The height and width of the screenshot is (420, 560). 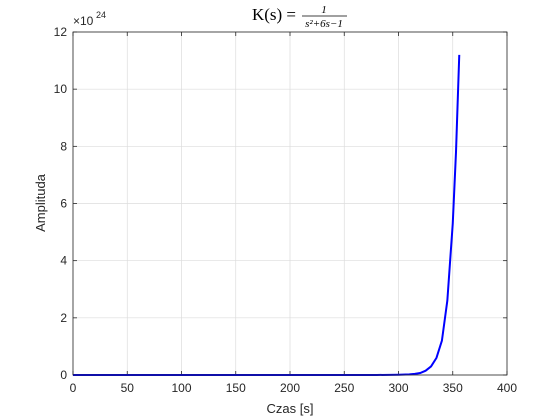 What do you see at coordinates (290, 388) in the screenshot?
I see `x-tick-label: 200` at bounding box center [290, 388].